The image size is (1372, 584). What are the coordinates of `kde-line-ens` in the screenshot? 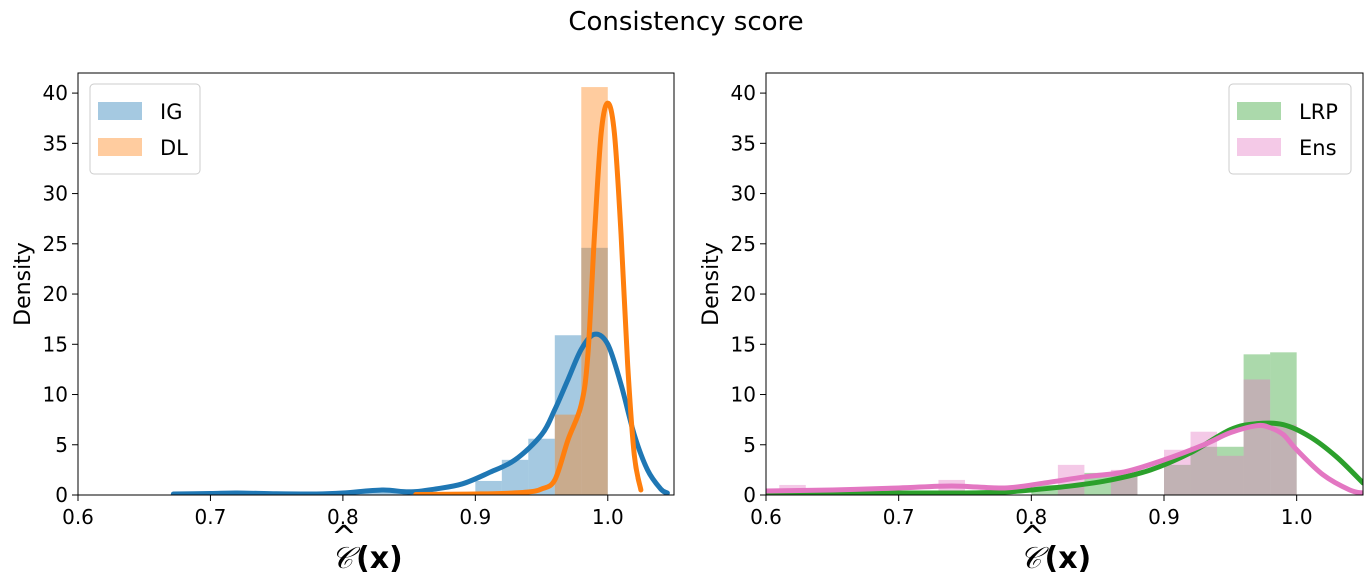 It's located at (1064, 458).